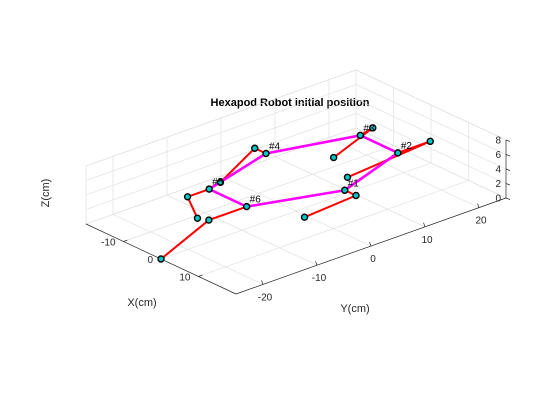 This screenshot has width=560, height=420. What do you see at coordinates (108, 243) in the screenshot?
I see `x-tick-label: -10` at bounding box center [108, 243].